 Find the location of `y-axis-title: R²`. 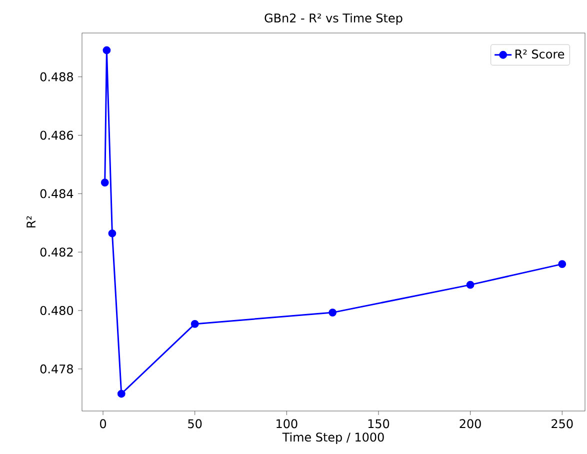

y-axis-title: R² is located at coordinates (31, 222).